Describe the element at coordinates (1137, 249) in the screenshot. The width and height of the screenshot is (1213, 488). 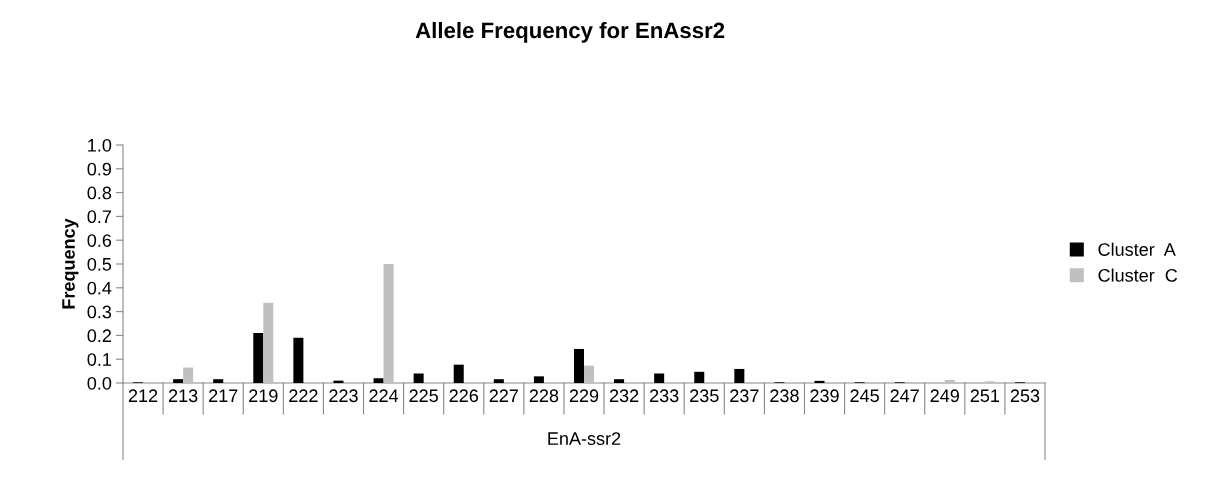
I see `legend-label: Cluster A` at that location.